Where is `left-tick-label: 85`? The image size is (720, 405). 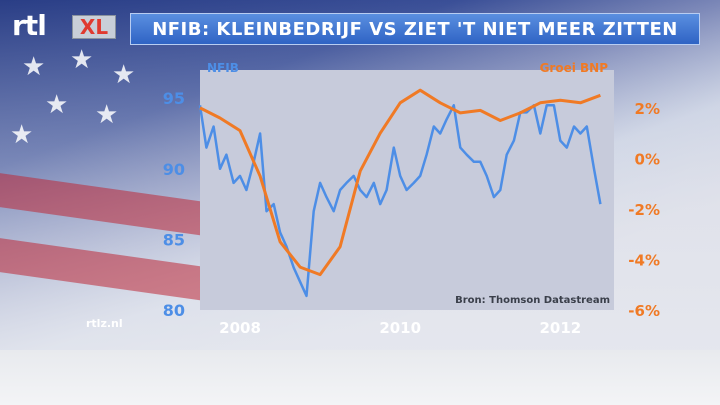 left-tick-label: 85 is located at coordinates (174, 239).